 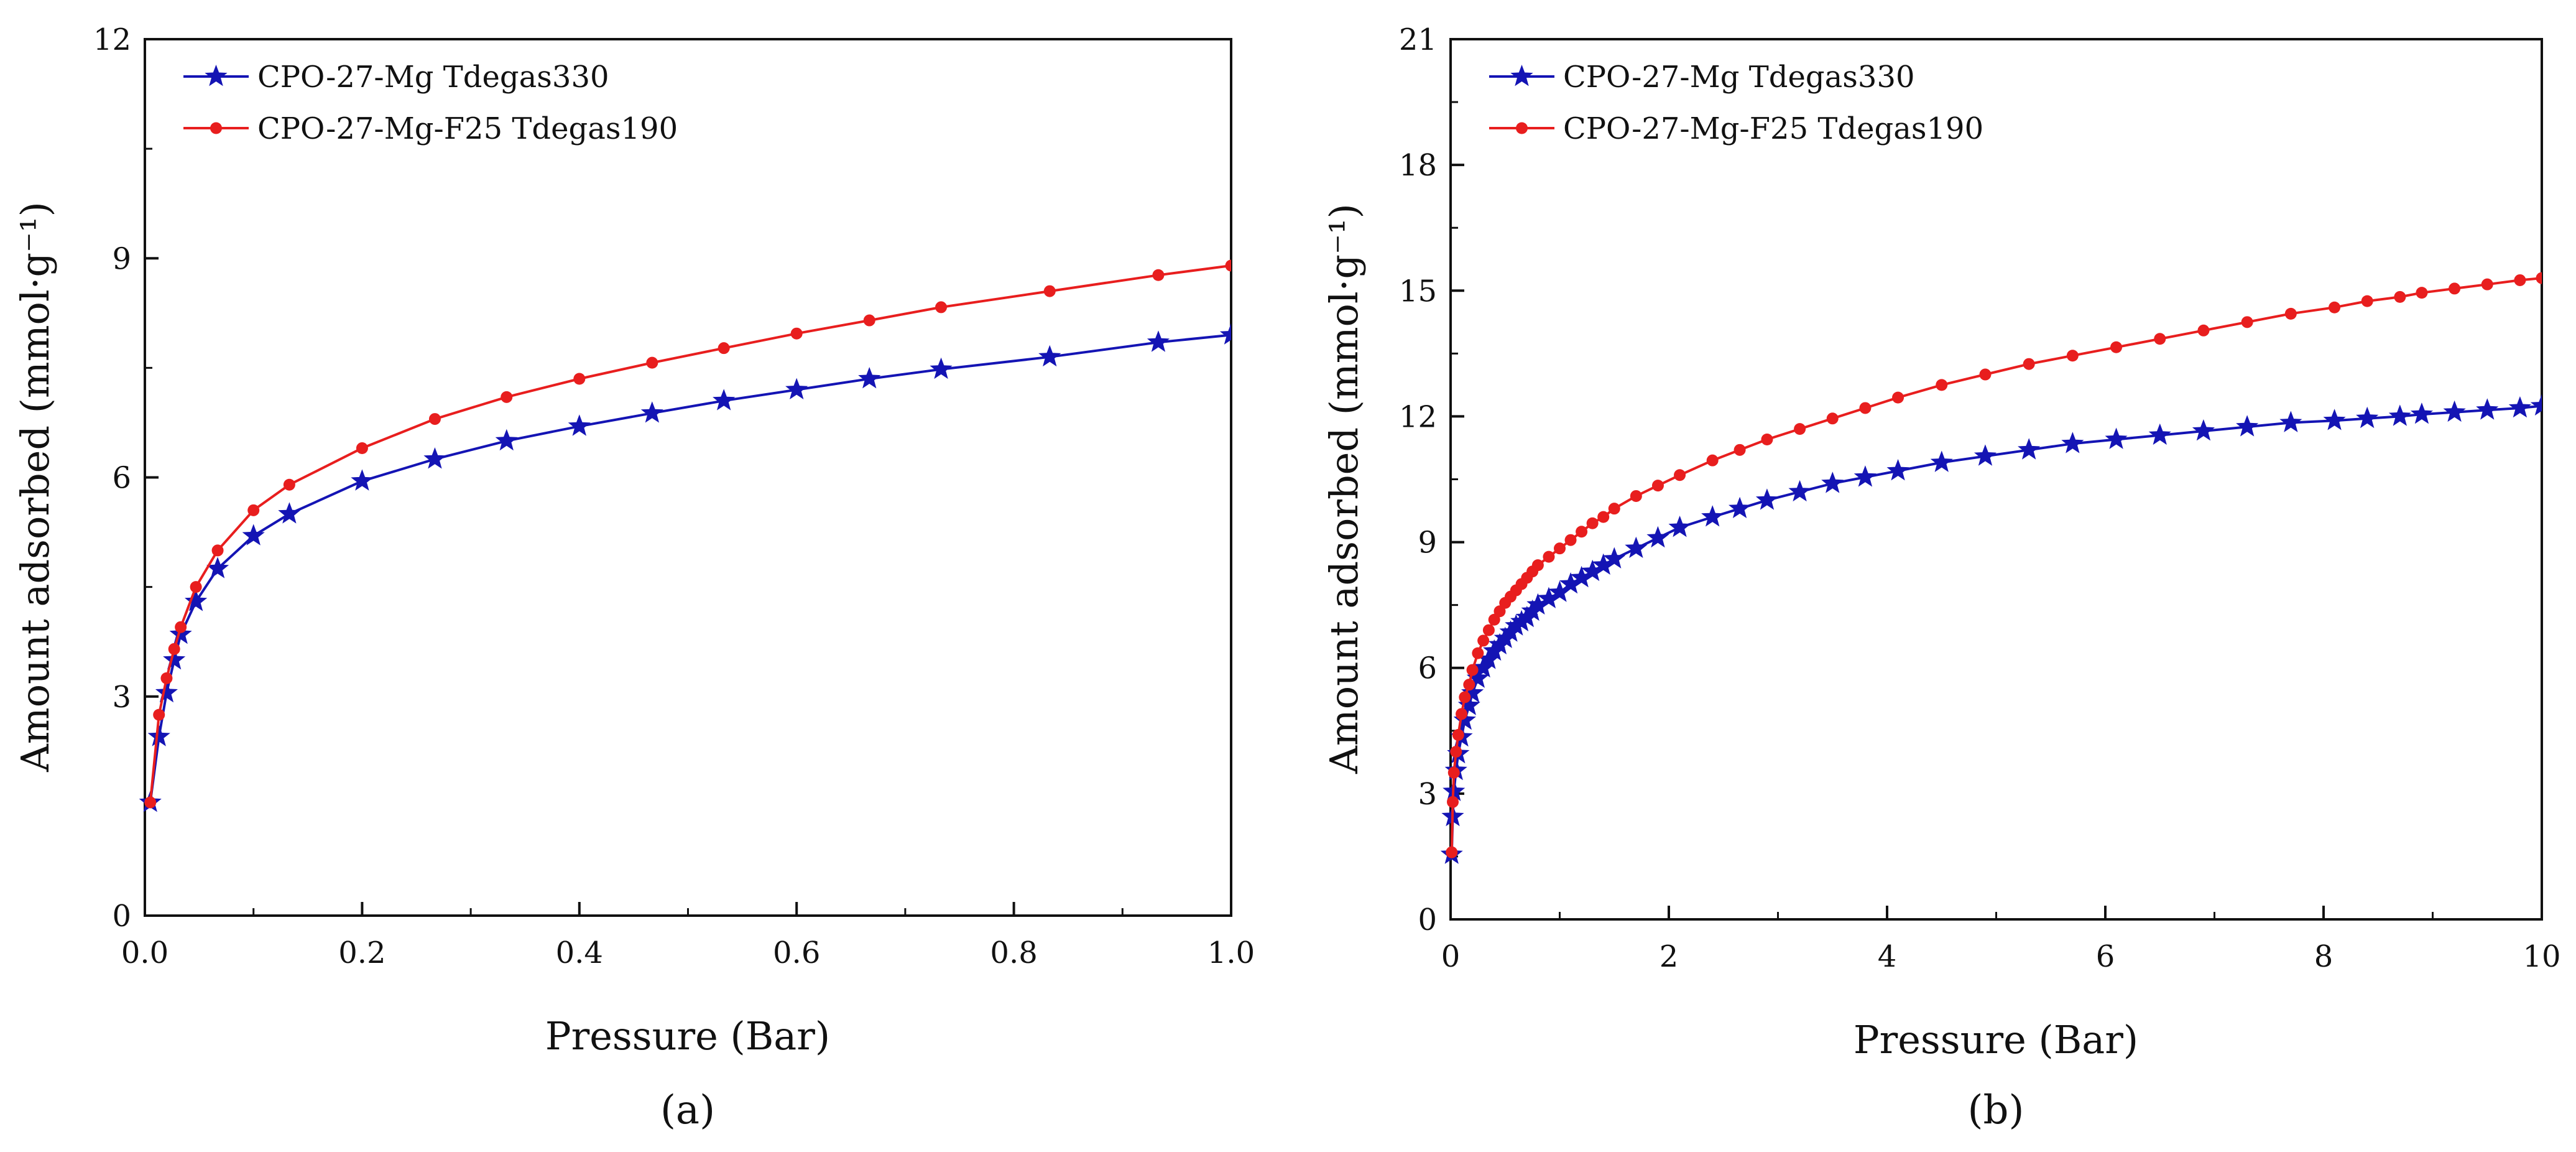 What do you see at coordinates (687, 1036) in the screenshot?
I see `x-axis-title: Pressure (Bar)` at bounding box center [687, 1036].